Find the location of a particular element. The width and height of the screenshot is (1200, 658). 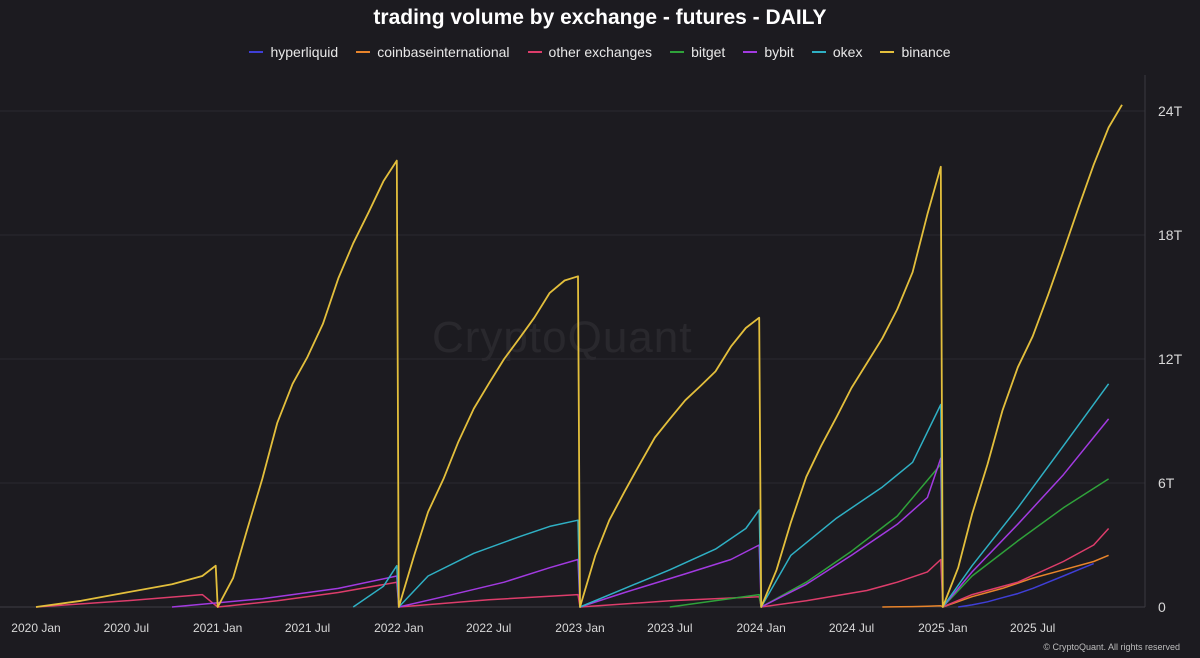

x-tick-label: 2023 Jul is located at coordinates (669, 628).